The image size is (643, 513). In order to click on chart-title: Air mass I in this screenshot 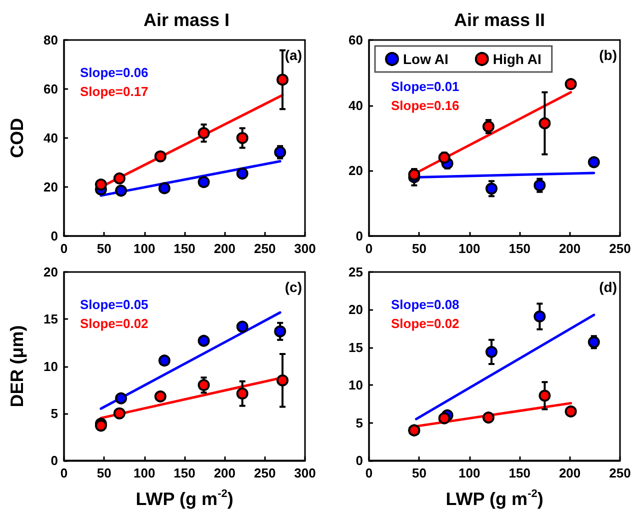, I will do `click(186, 20)`.